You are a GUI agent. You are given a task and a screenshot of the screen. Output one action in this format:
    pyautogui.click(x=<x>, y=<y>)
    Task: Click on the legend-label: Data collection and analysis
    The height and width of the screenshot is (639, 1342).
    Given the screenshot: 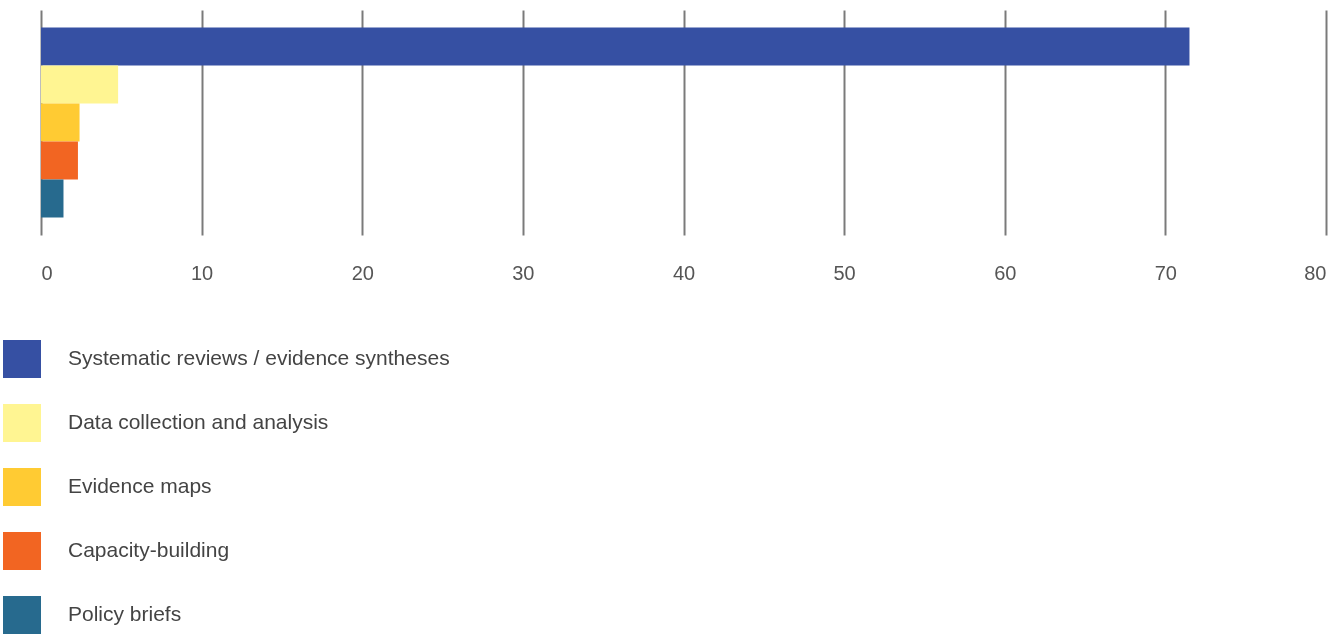 What is the action you would take?
    pyautogui.click(x=198, y=421)
    